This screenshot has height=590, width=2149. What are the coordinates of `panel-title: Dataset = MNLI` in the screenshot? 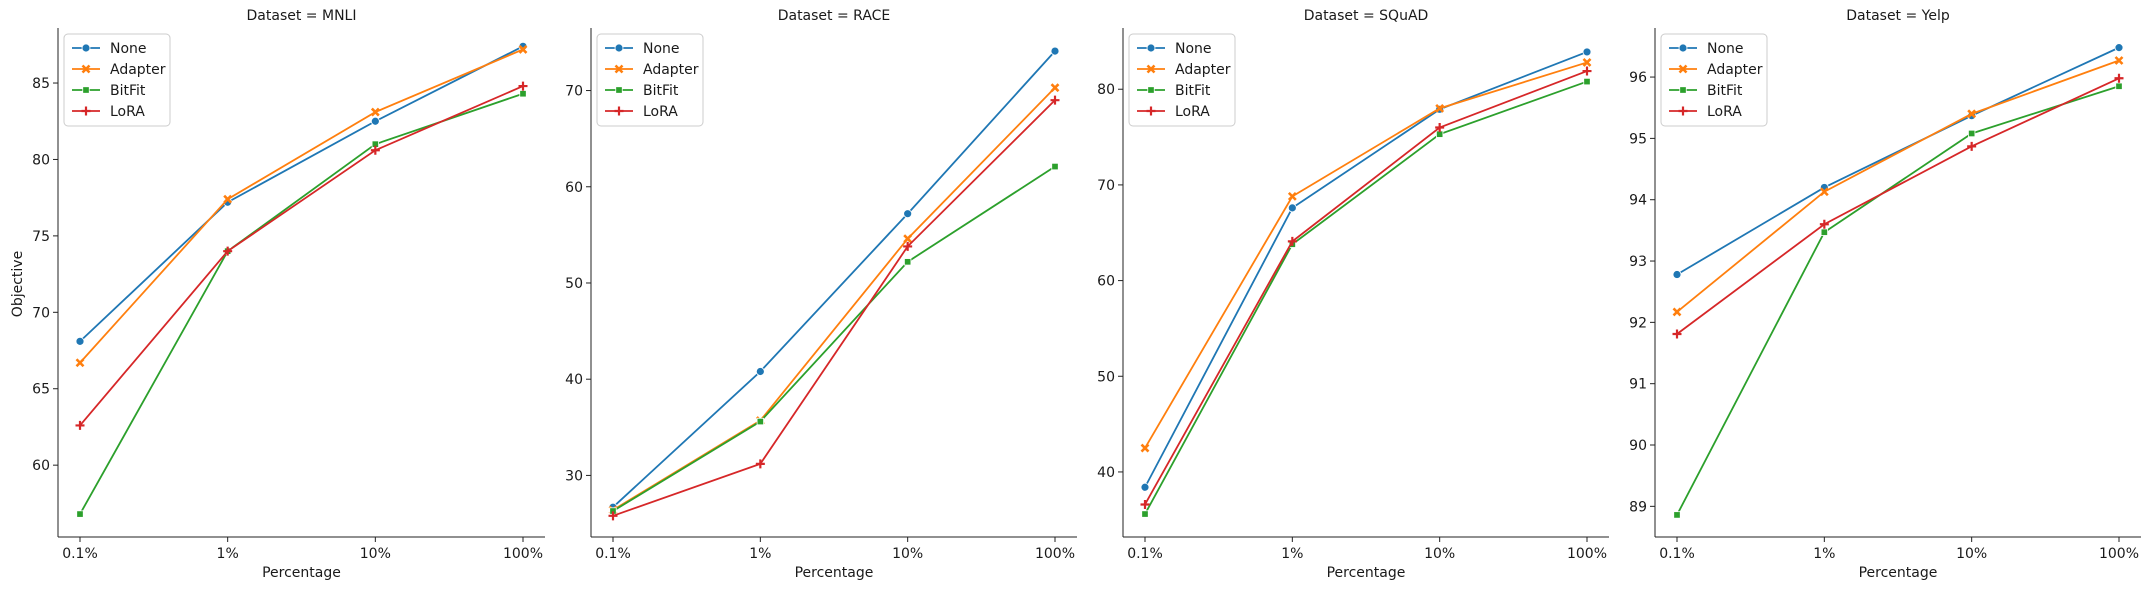 It's located at (302, 16).